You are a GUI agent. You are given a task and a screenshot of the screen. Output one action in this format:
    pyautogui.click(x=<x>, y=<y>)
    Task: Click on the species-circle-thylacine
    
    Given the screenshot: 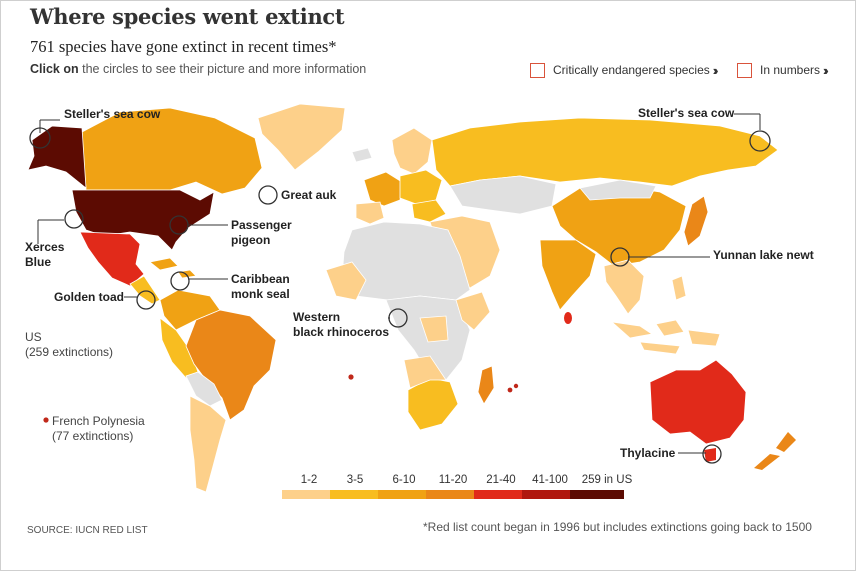 What is the action you would take?
    pyautogui.click(x=712, y=454)
    